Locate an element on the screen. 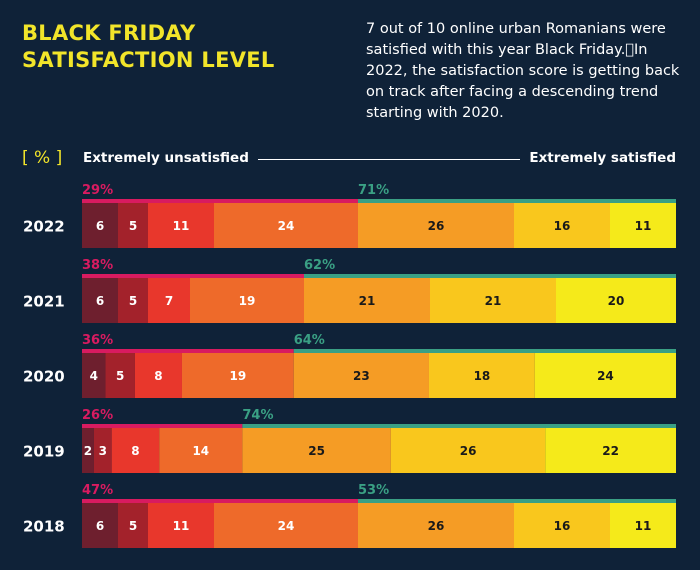 This screenshot has width=700, height=570. scale-right-label: Extremely satisfied is located at coordinates (602, 158).